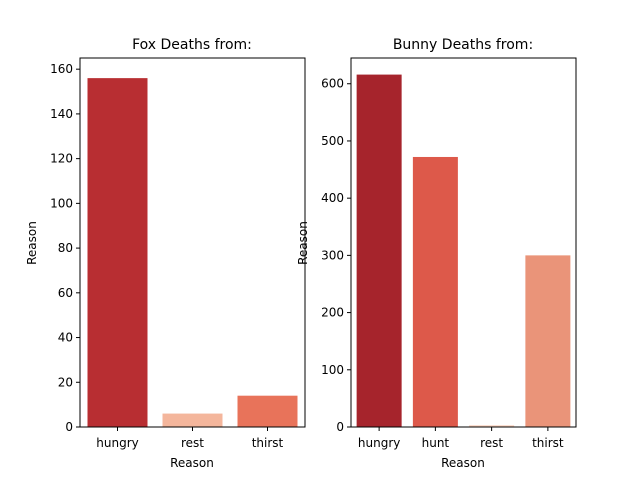  Describe the element at coordinates (303, 243) in the screenshot. I see `bunny-y-axis-label: Reason` at that location.